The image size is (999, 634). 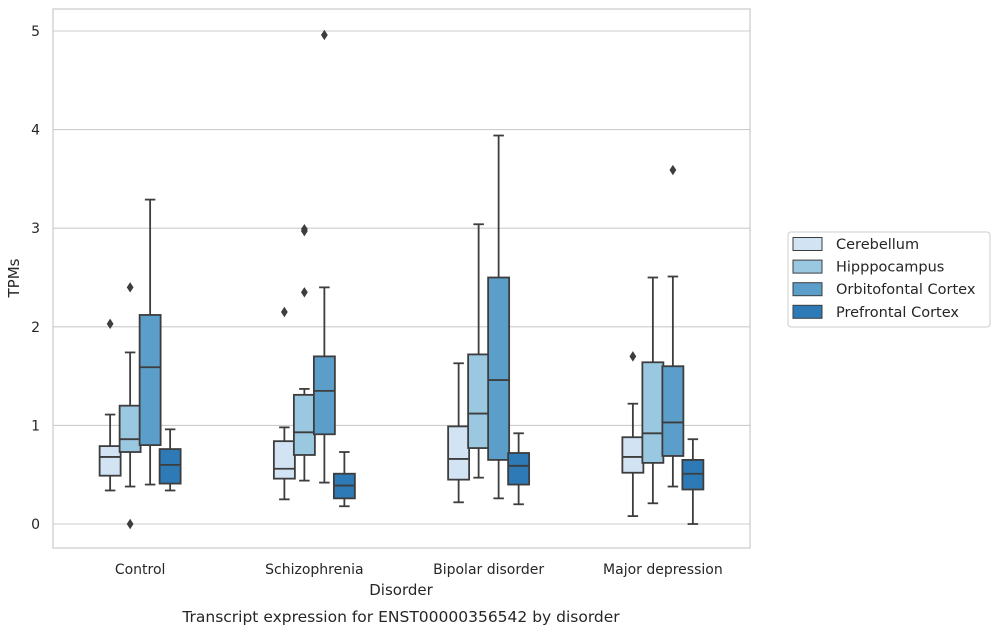 What do you see at coordinates (14, 278) in the screenshot?
I see `y-axis-label: TPMs` at bounding box center [14, 278].